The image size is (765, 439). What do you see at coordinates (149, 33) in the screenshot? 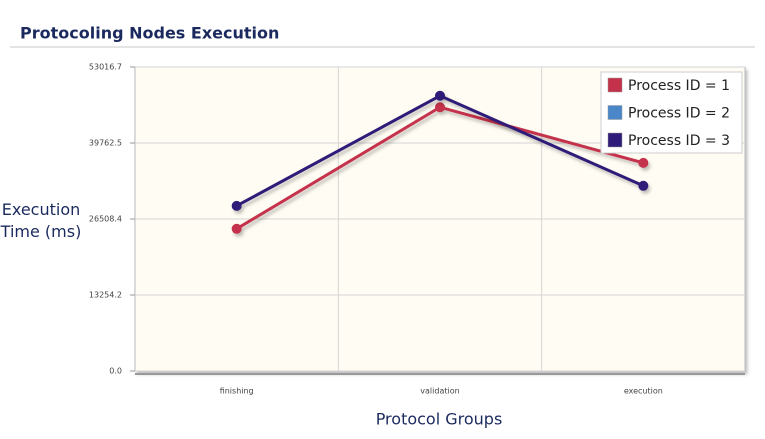
I see `chart-title: Protocoling Nodes Execution` at bounding box center [149, 33].